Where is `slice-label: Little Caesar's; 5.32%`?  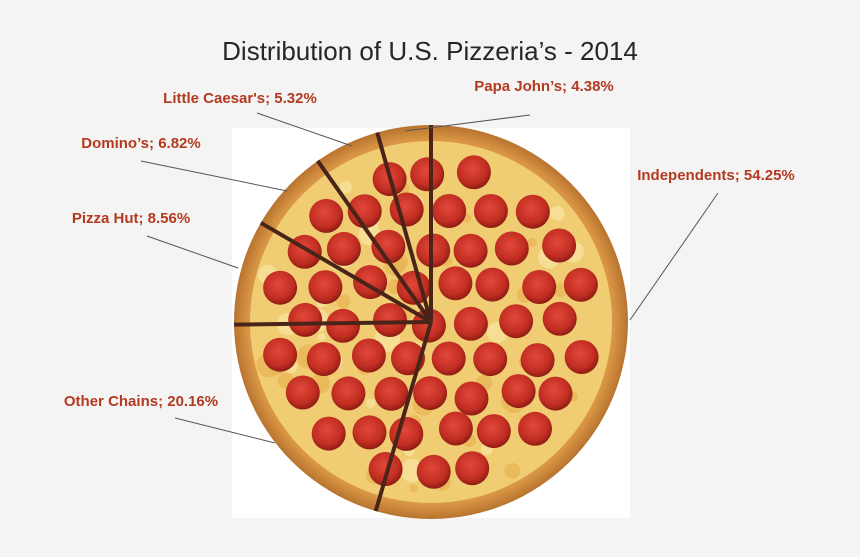 slice-label: Little Caesar's; 5.32% is located at coordinates (240, 98).